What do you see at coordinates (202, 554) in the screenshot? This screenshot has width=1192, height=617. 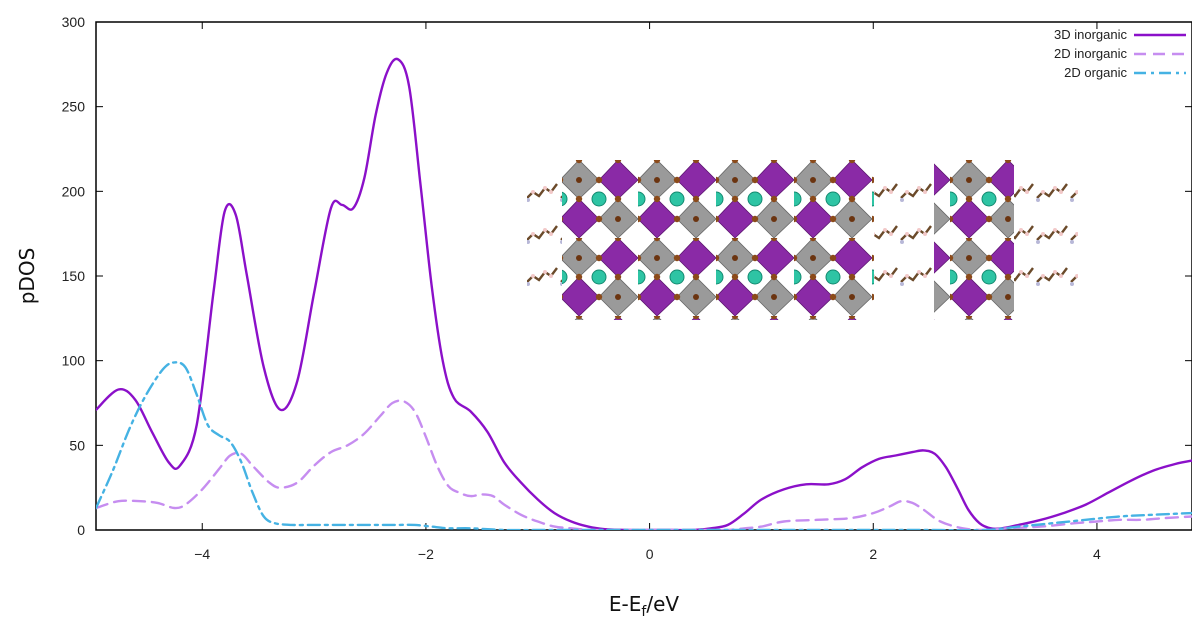 I see `x-tick-label: −4` at bounding box center [202, 554].